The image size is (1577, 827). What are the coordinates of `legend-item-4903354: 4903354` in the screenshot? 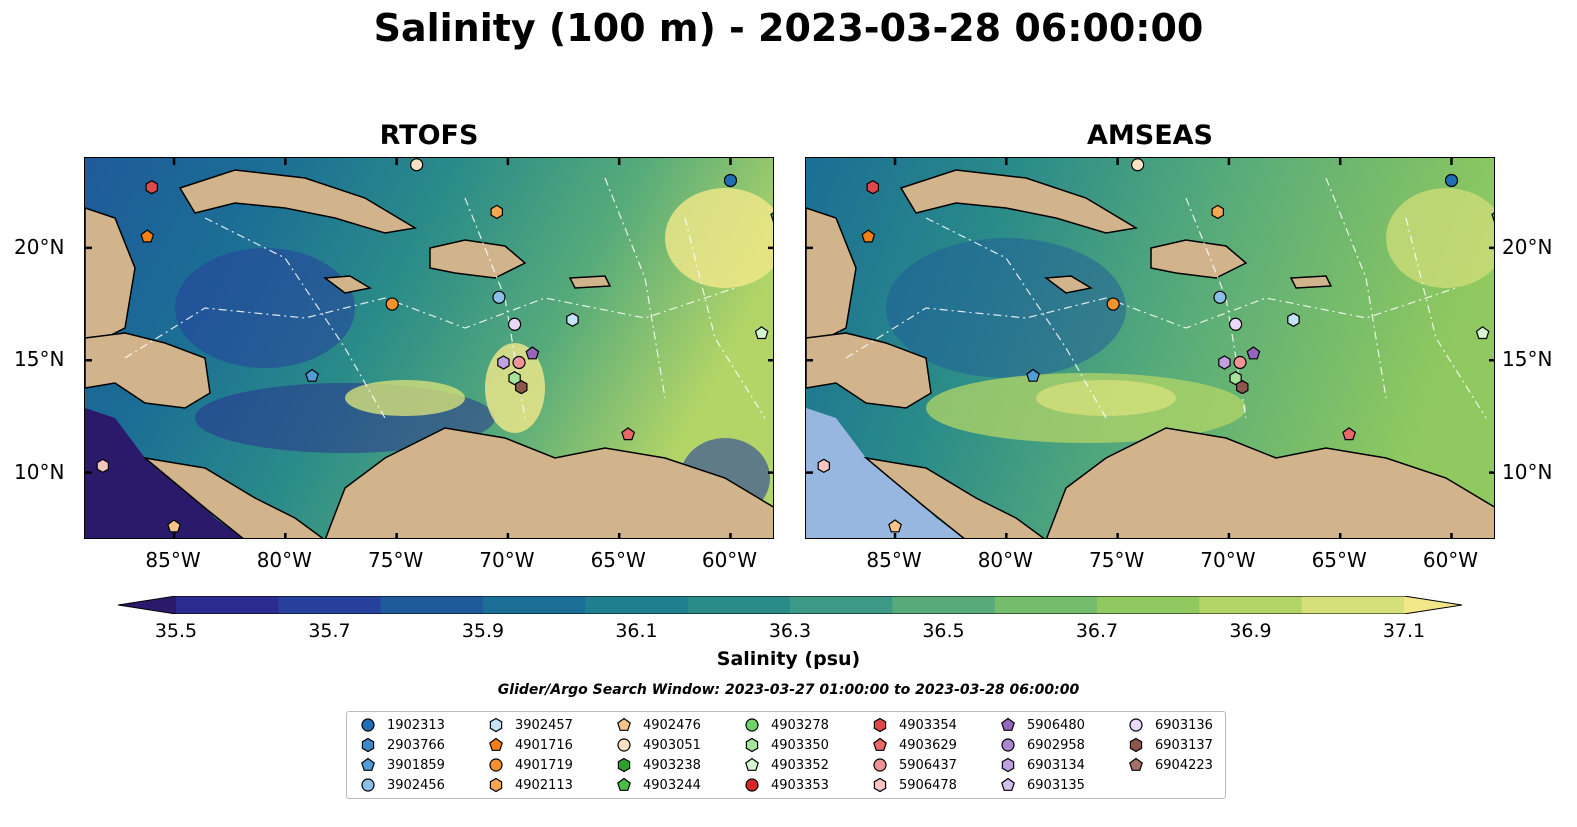 It's located at (914, 725).